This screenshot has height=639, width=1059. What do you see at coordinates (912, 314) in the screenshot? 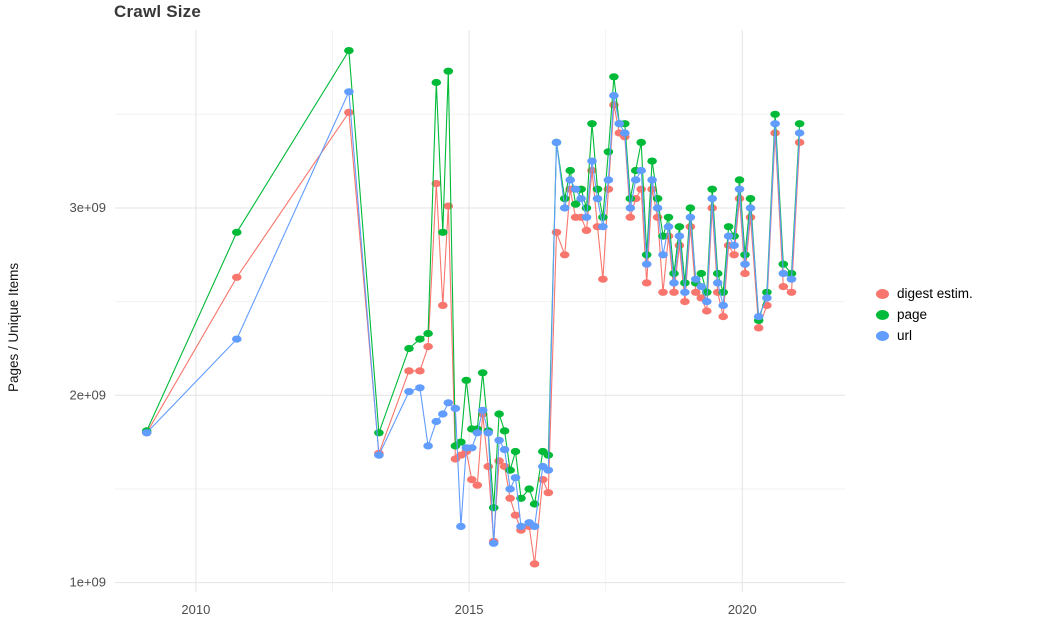
I see `legend-label: page` at bounding box center [912, 314].